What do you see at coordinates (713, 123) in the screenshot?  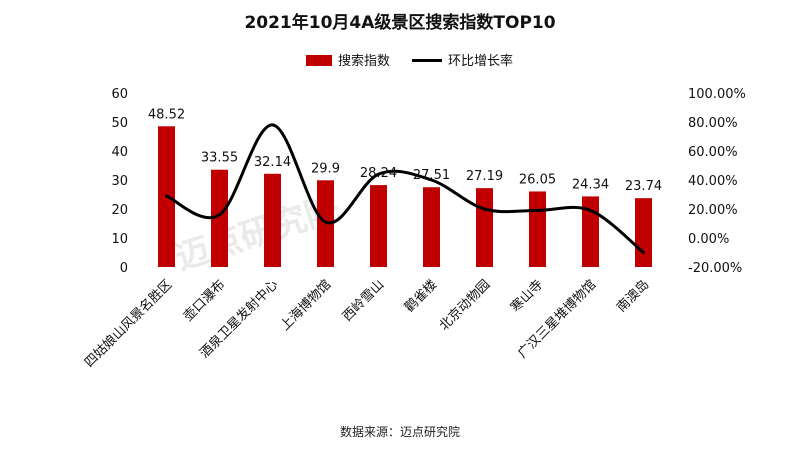 I see `right-tick-label: 80.00%` at bounding box center [713, 123].